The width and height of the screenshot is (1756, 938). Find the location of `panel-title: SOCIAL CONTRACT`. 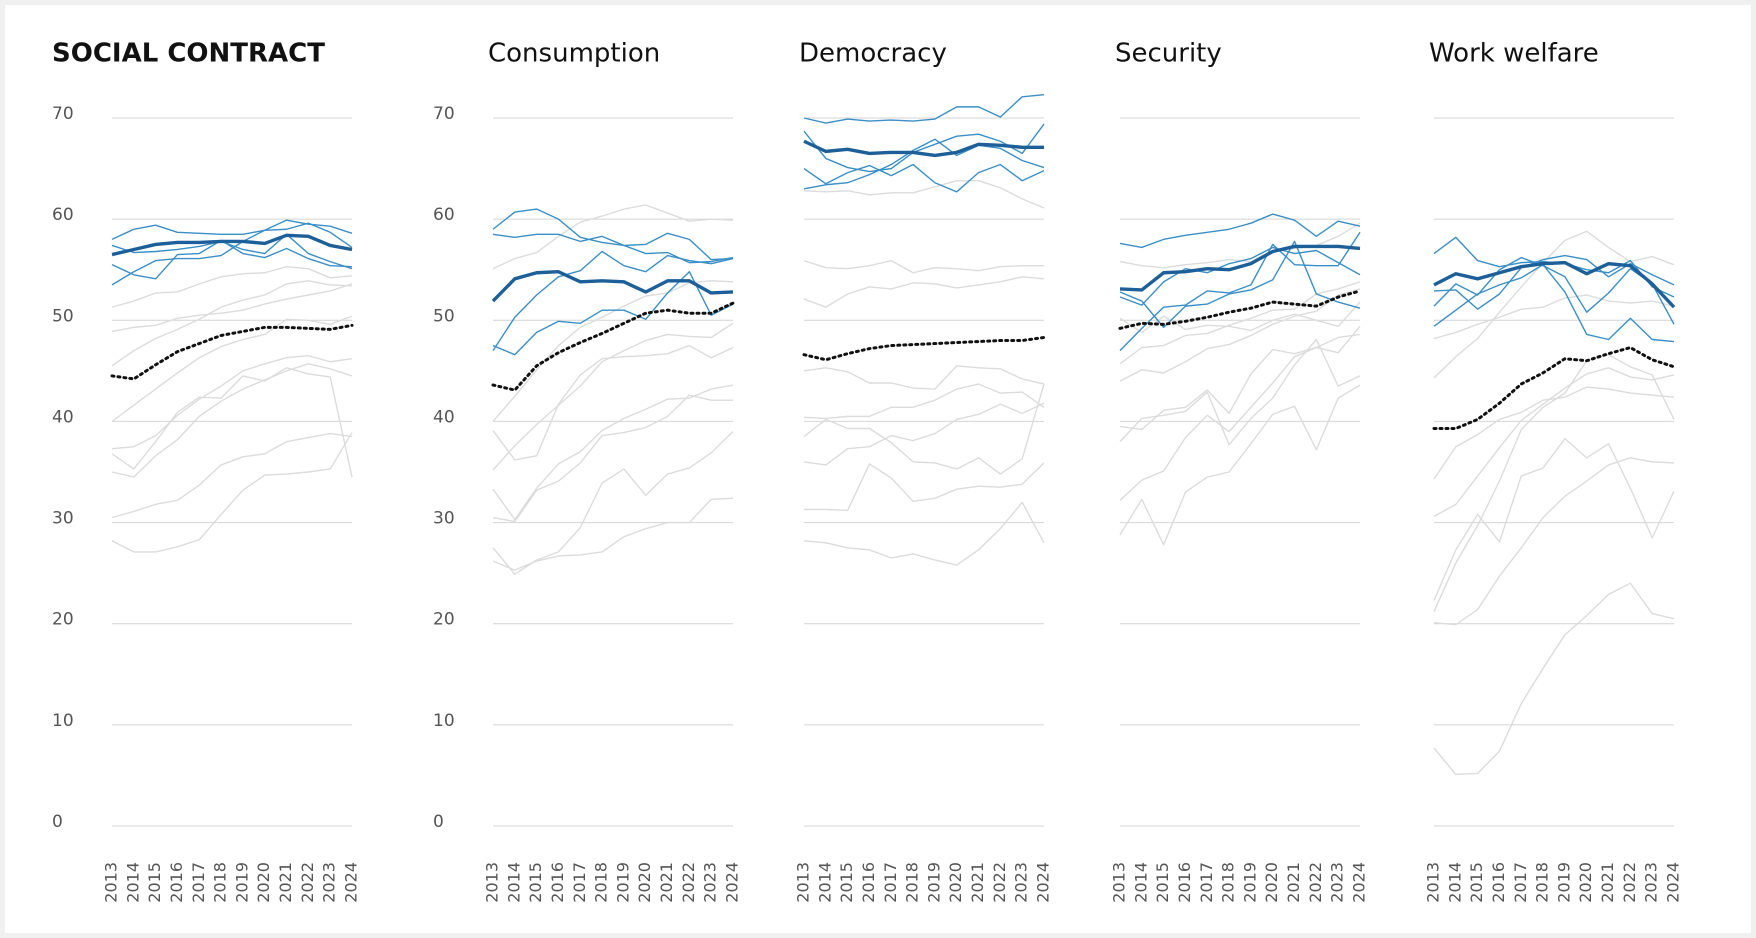

panel-title: SOCIAL CONTRACT is located at coordinates (188, 54).